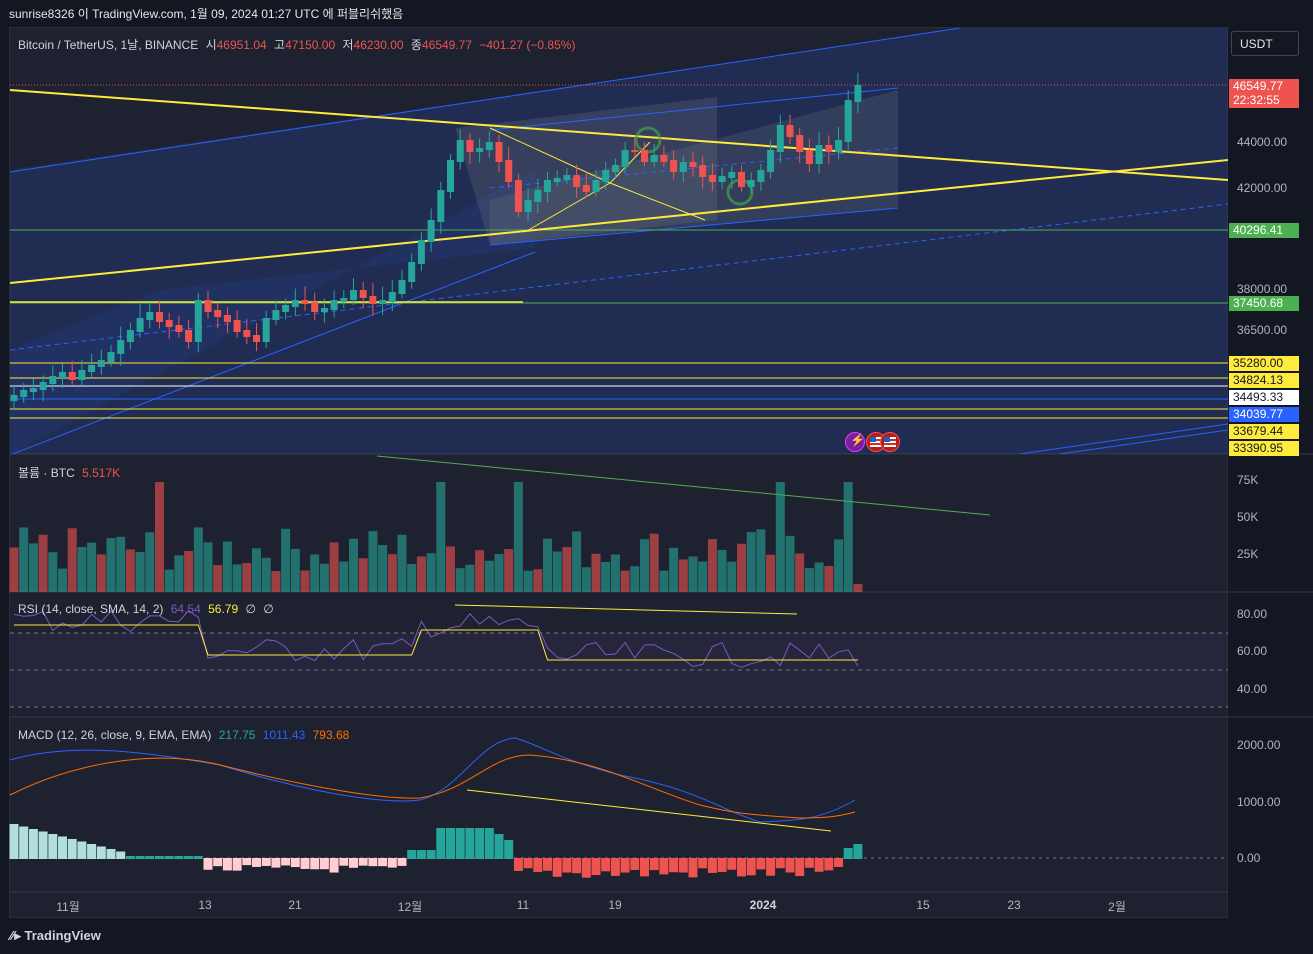 This screenshot has height=954, width=1313. What do you see at coordinates (855, 442) in the screenshot?
I see `lightning-icon: ⚡` at bounding box center [855, 442].